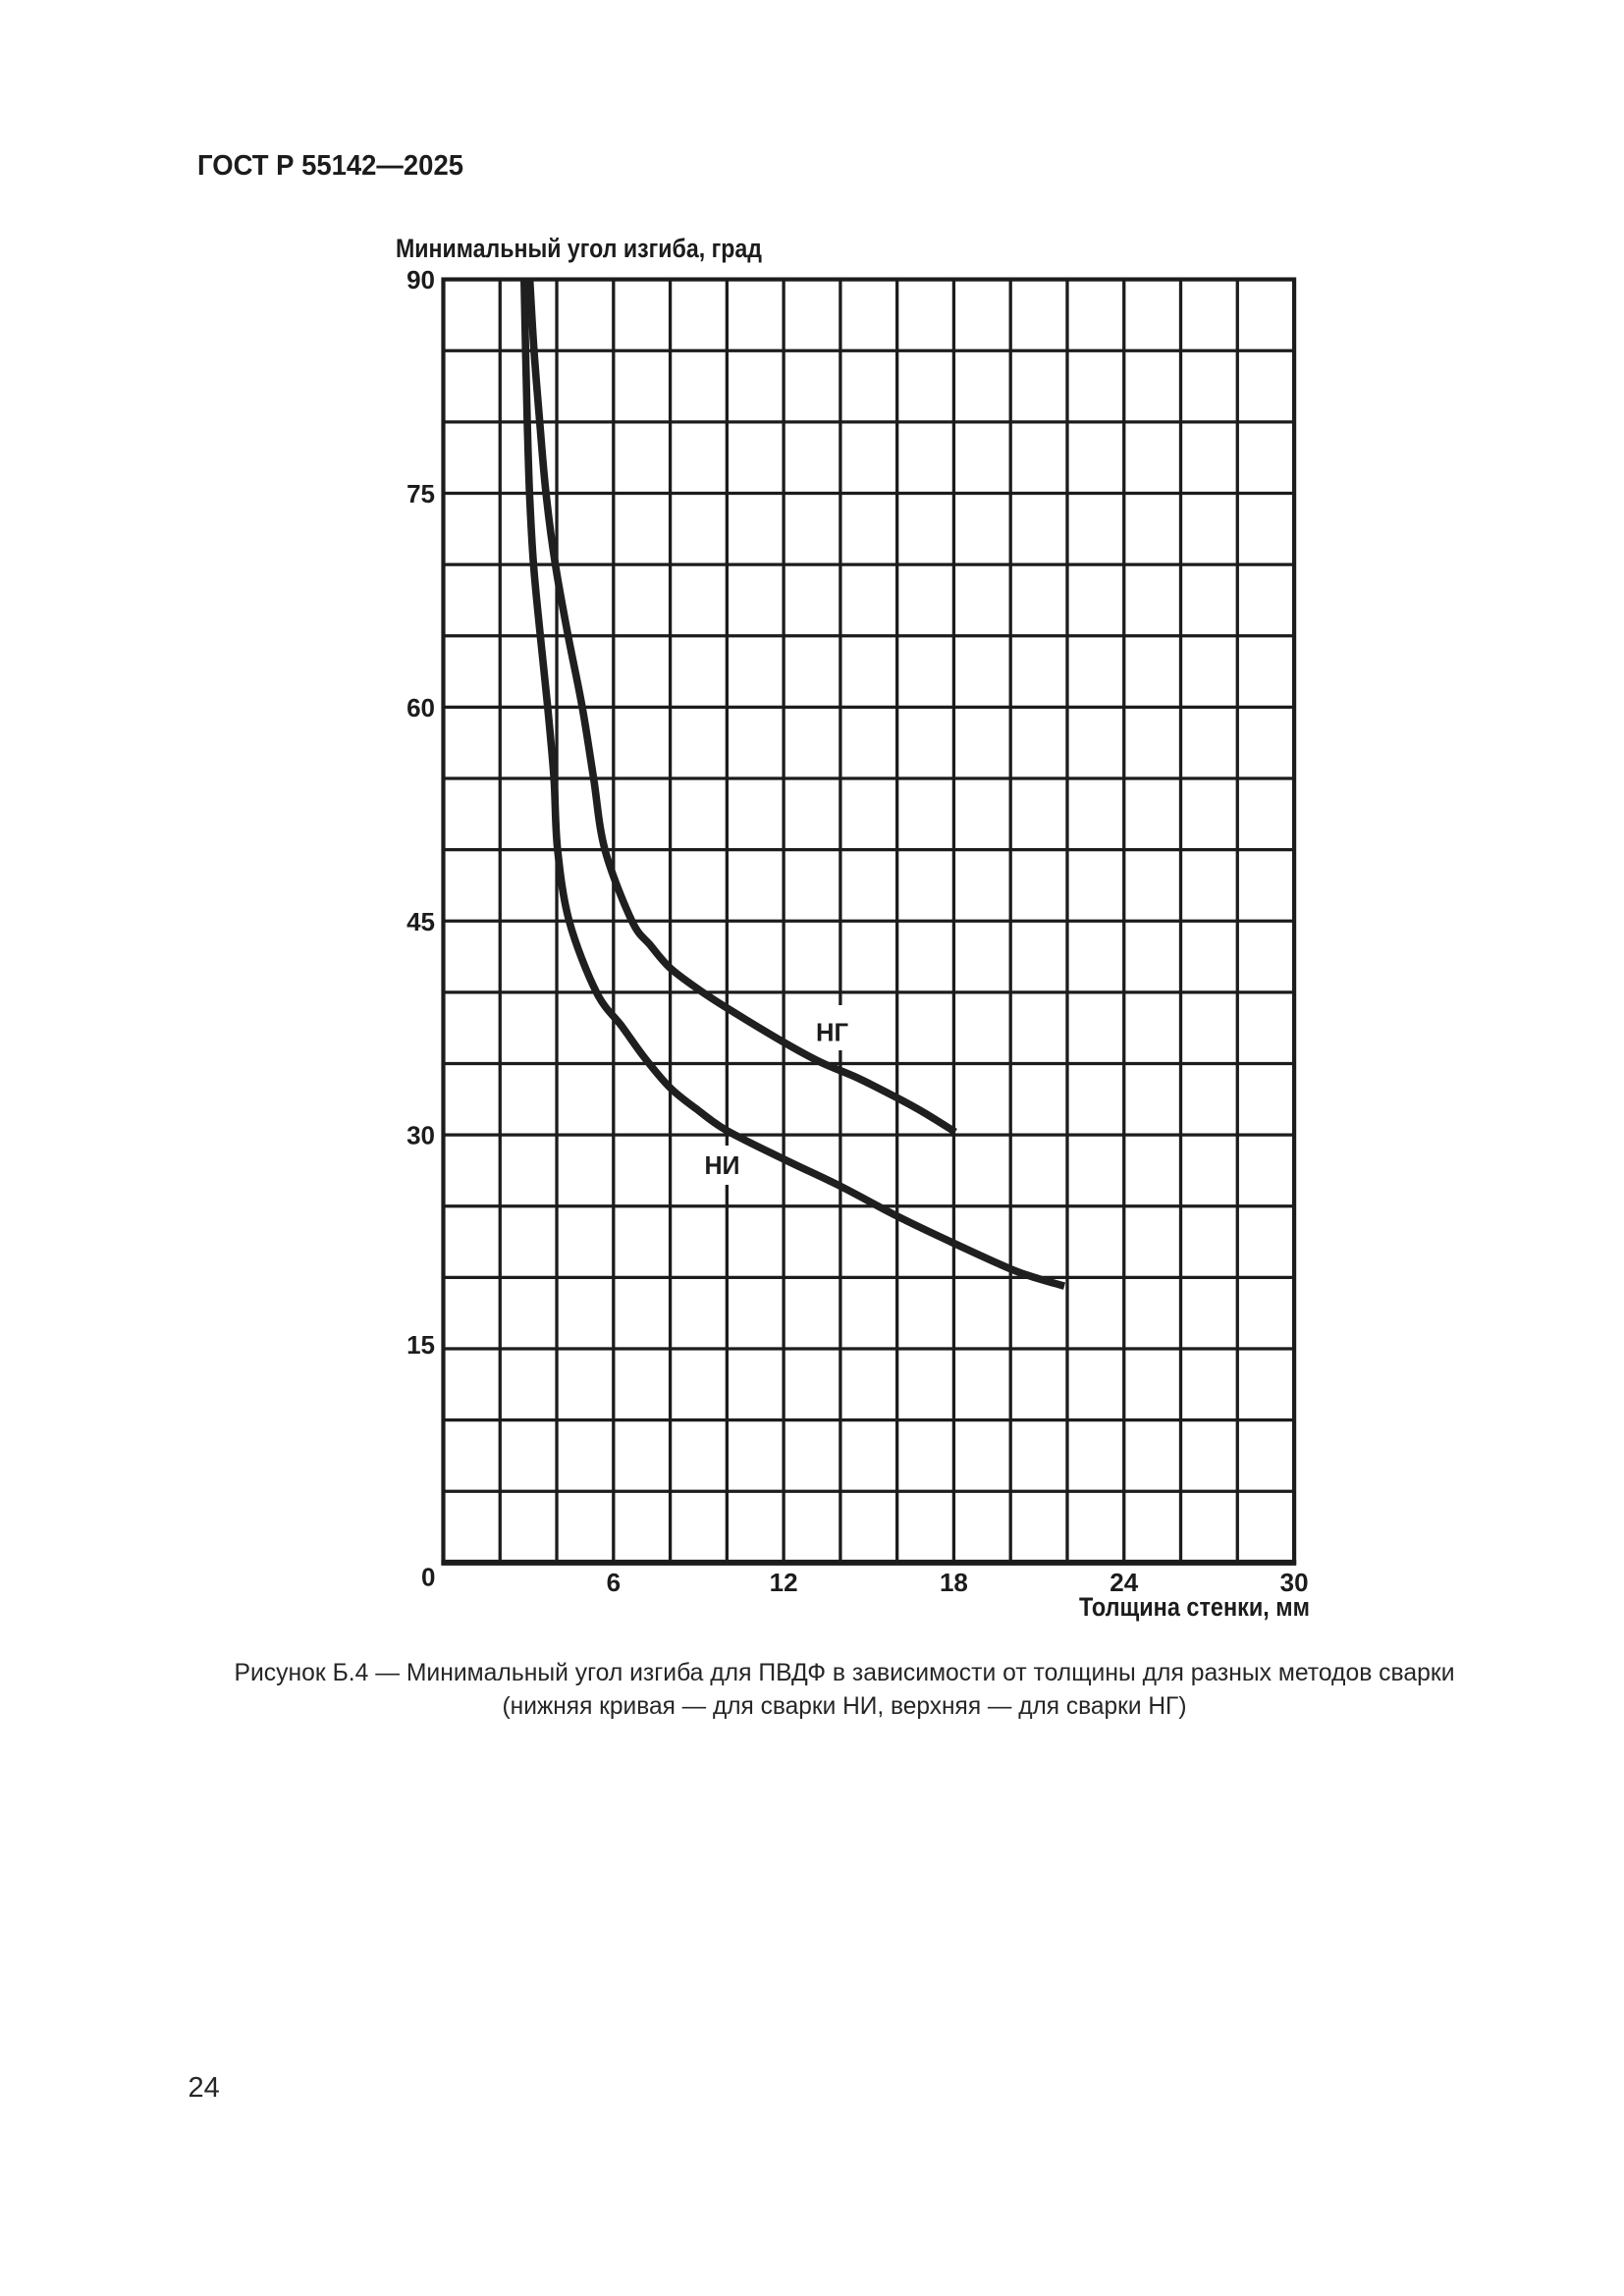 This screenshot has width=1624, height=2296. What do you see at coordinates (784, 1583) in the screenshot?
I see `svg-text: 12` at bounding box center [784, 1583].